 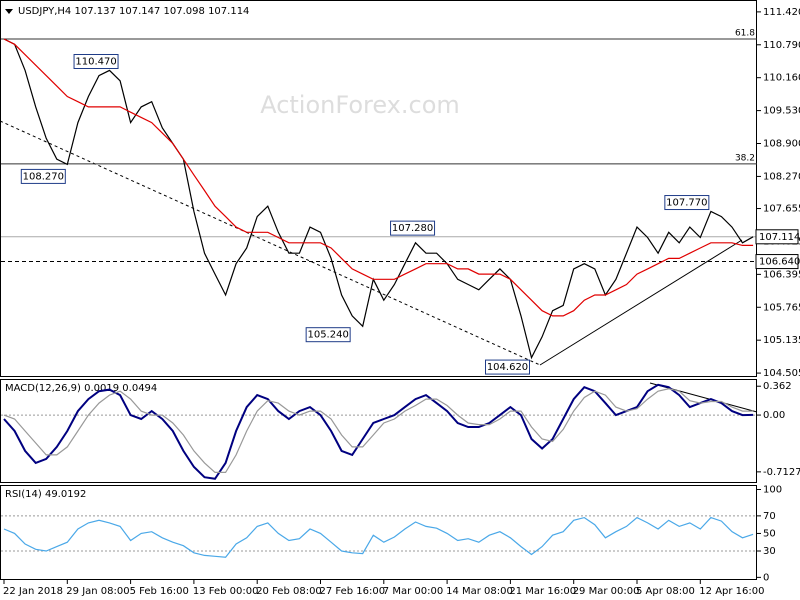 I want to click on y-tick-label: 0, so click(x=766, y=577).